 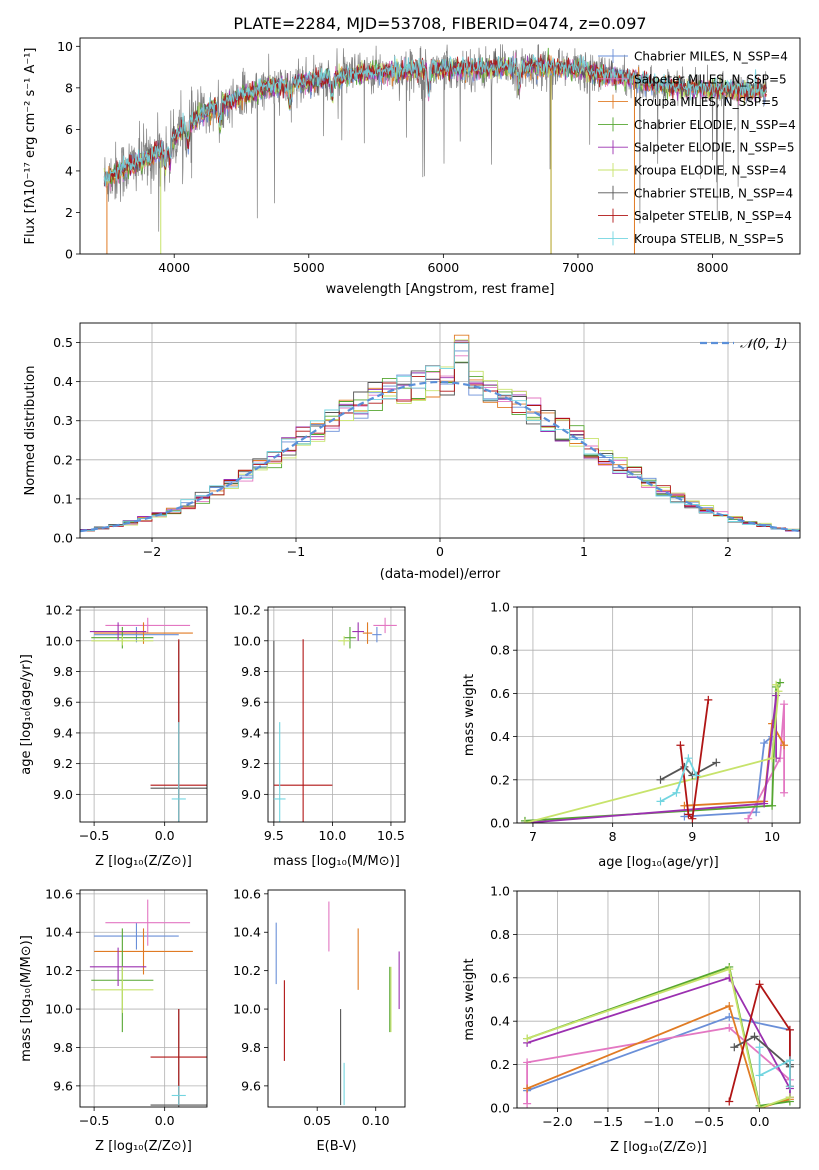 I want to click on age-vs-Z-plot-area, so click(x=148, y=719).